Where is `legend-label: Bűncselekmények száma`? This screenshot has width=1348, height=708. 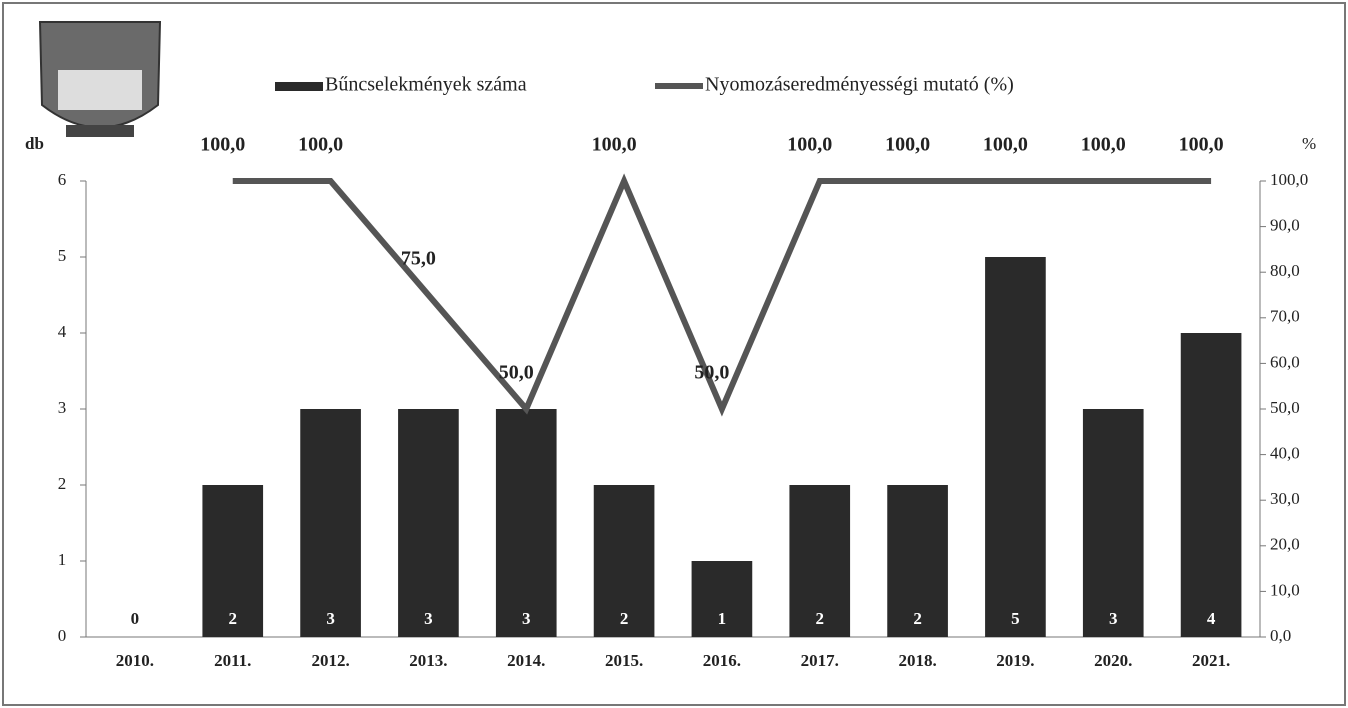 legend-label: Bűncselekmények száma is located at coordinates (426, 85).